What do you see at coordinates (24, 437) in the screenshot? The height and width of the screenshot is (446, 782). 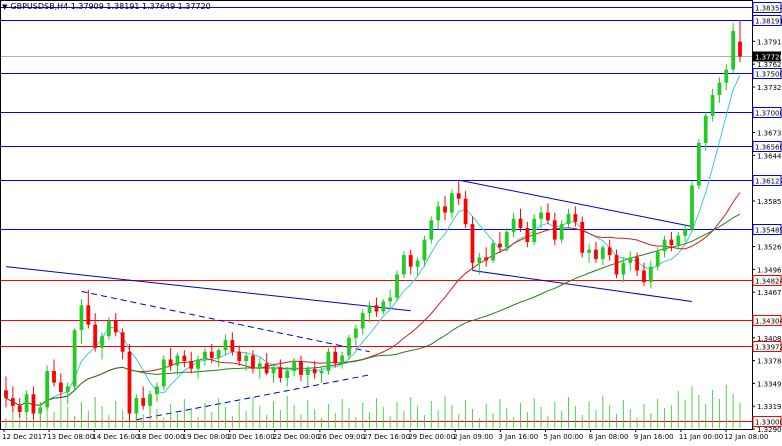 I see `time-tick-label: 12 Dec 2017` at bounding box center [24, 437].